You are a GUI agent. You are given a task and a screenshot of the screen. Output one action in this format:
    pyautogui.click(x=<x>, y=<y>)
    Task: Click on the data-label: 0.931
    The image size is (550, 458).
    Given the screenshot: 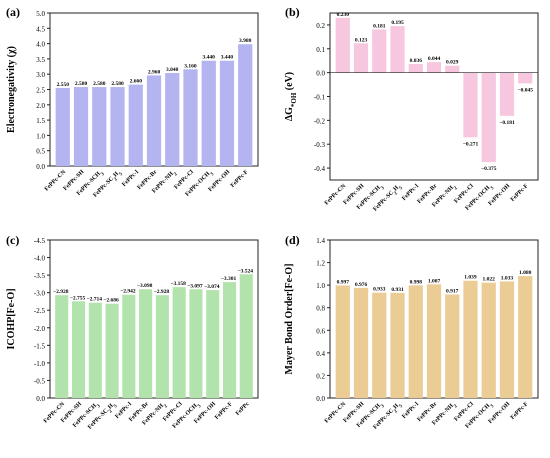 What is the action you would take?
    pyautogui.click(x=397, y=290)
    